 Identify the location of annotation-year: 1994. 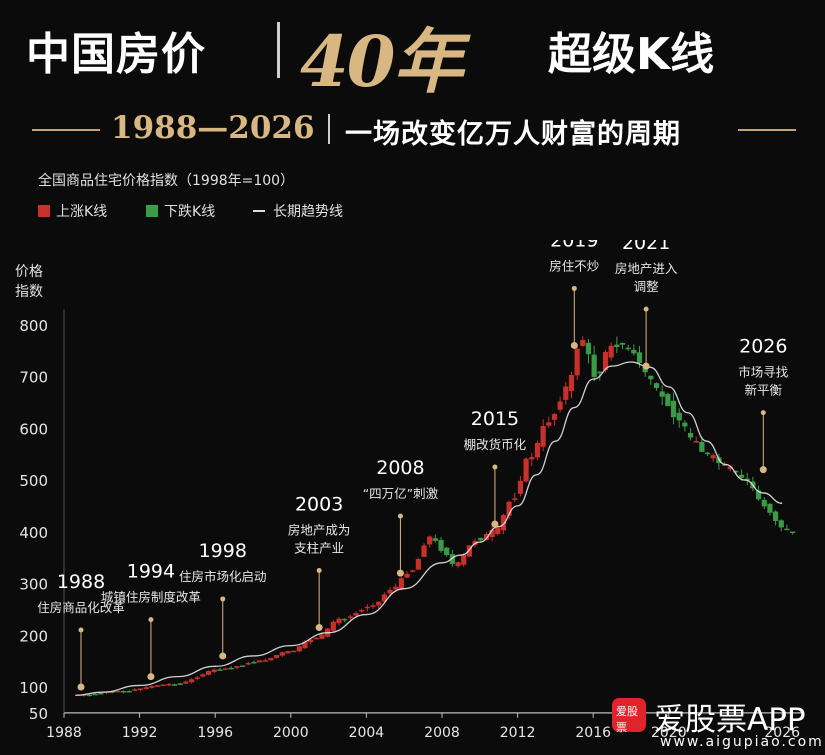
(151, 572).